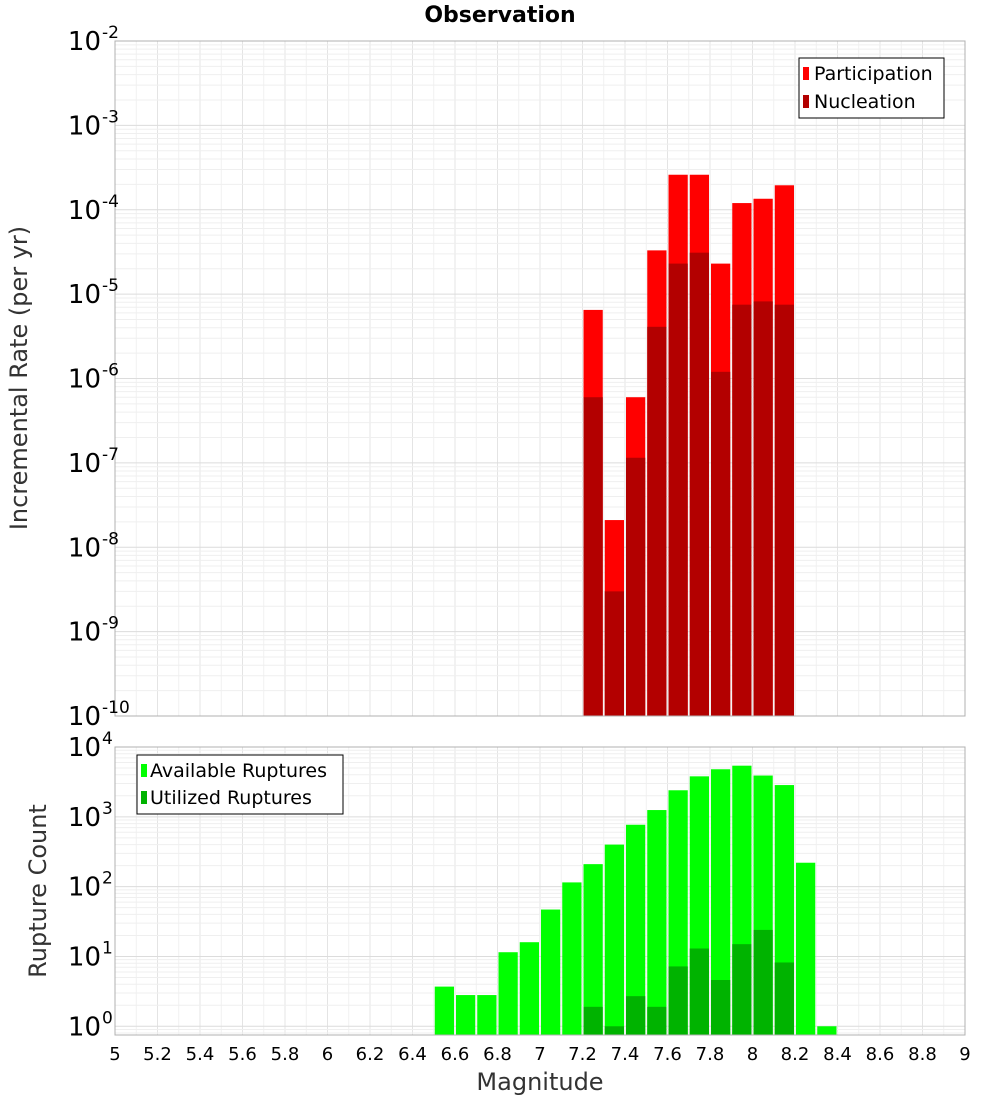 The width and height of the screenshot is (1000, 1100). What do you see at coordinates (806, 73) in the screenshot?
I see `legend-swatch-participation` at bounding box center [806, 73].